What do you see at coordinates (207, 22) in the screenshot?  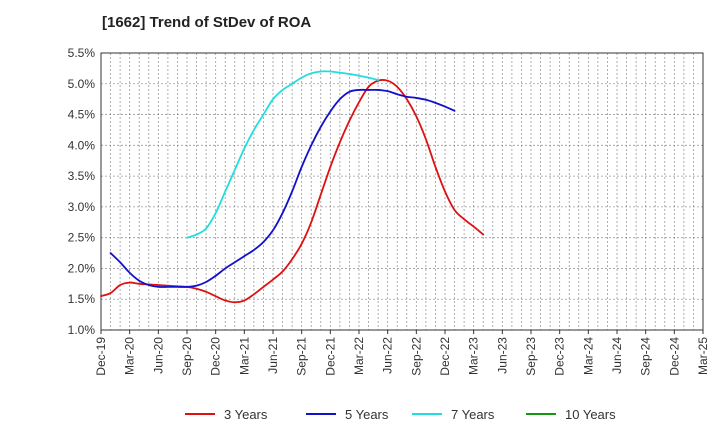 I see `chart-title: [1662] Trend of StDev of ROA` at bounding box center [207, 22].